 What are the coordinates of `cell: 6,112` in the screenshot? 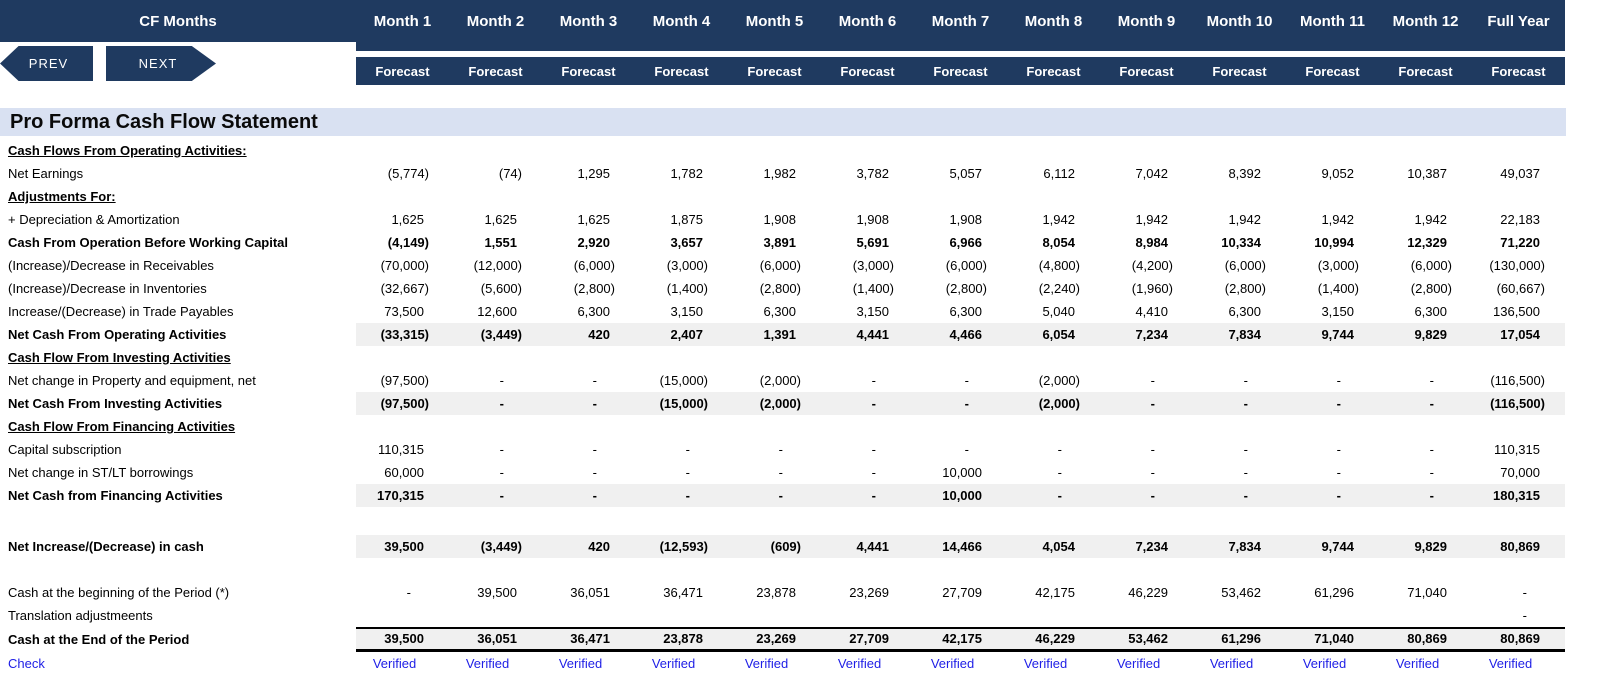 It's located at (1059, 173).